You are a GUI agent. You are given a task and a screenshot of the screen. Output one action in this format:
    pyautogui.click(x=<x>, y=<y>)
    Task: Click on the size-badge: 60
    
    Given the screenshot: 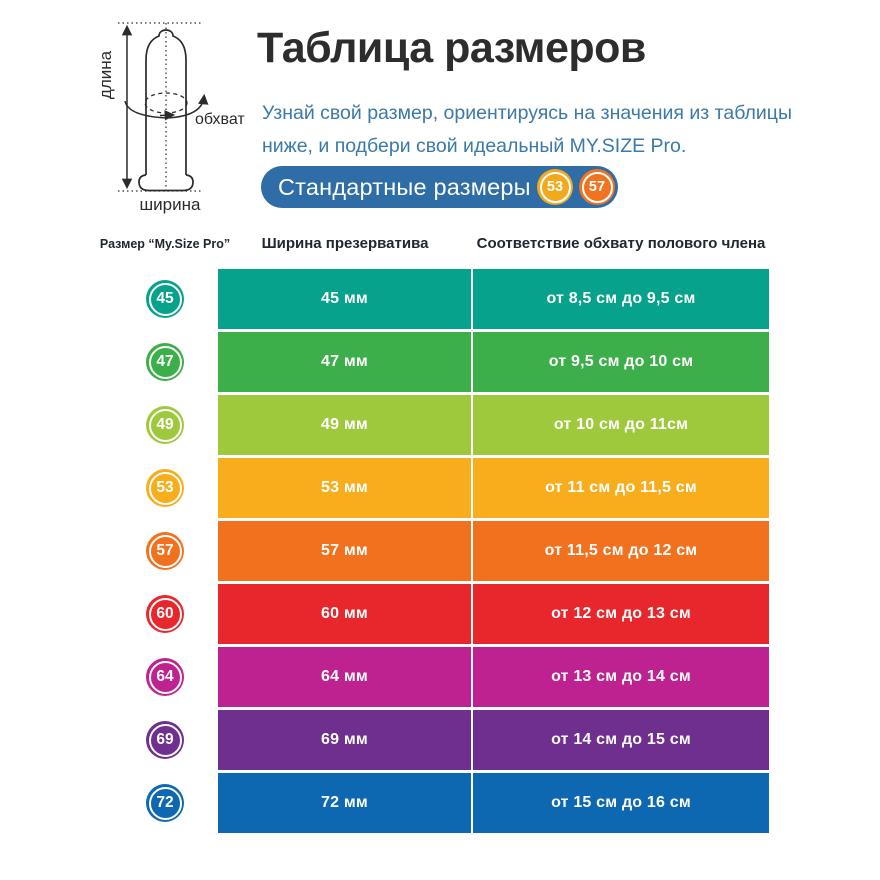 What is the action you would take?
    pyautogui.click(x=165, y=614)
    